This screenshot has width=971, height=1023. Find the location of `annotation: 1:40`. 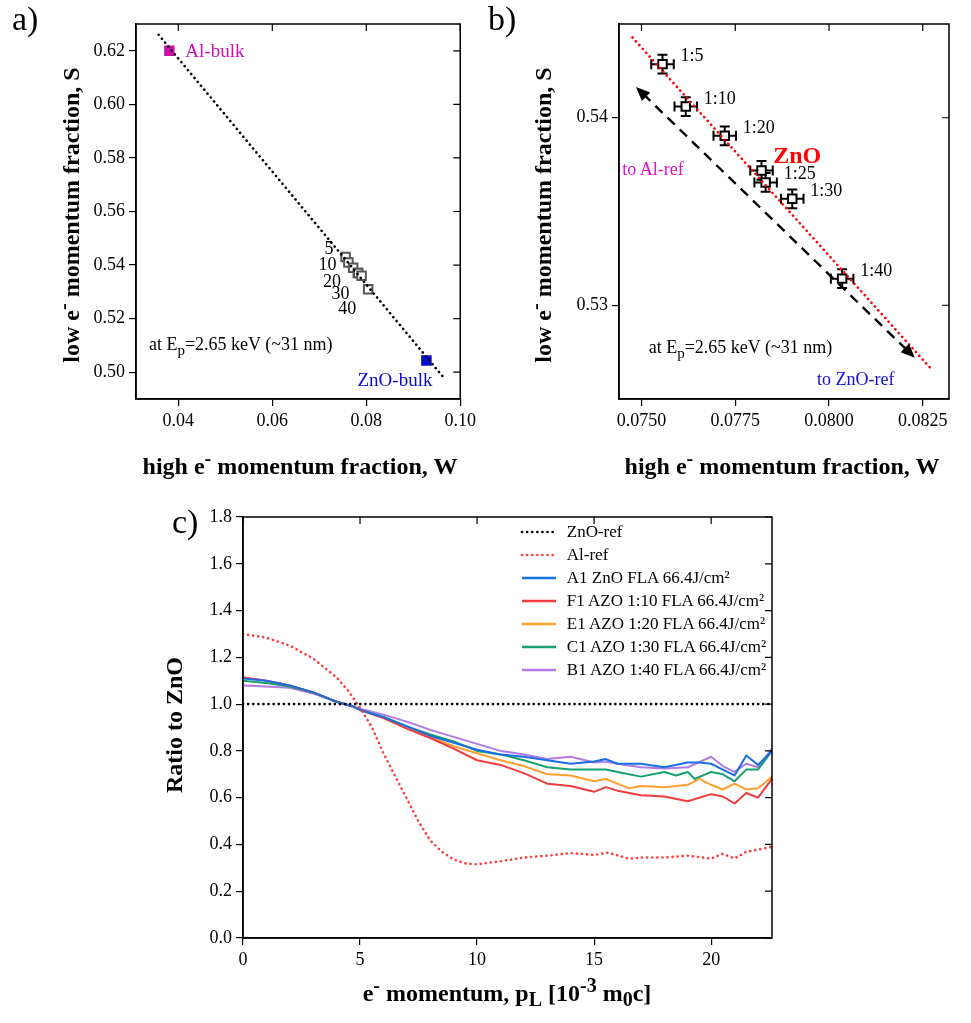

annotation: 1:40 is located at coordinates (876, 270).